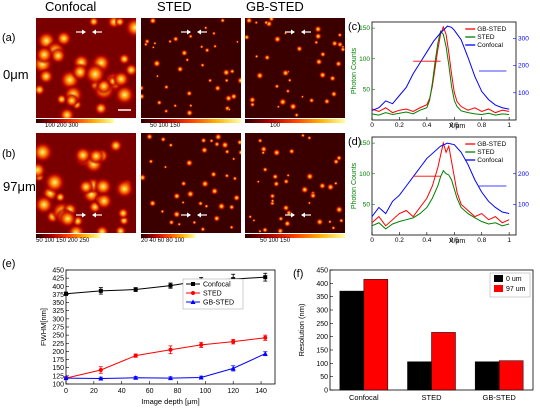 This screenshot has height=410, width=540. Describe the element at coordinates (9, 38) in the screenshot. I see `panel-label-a: (a)` at that location.